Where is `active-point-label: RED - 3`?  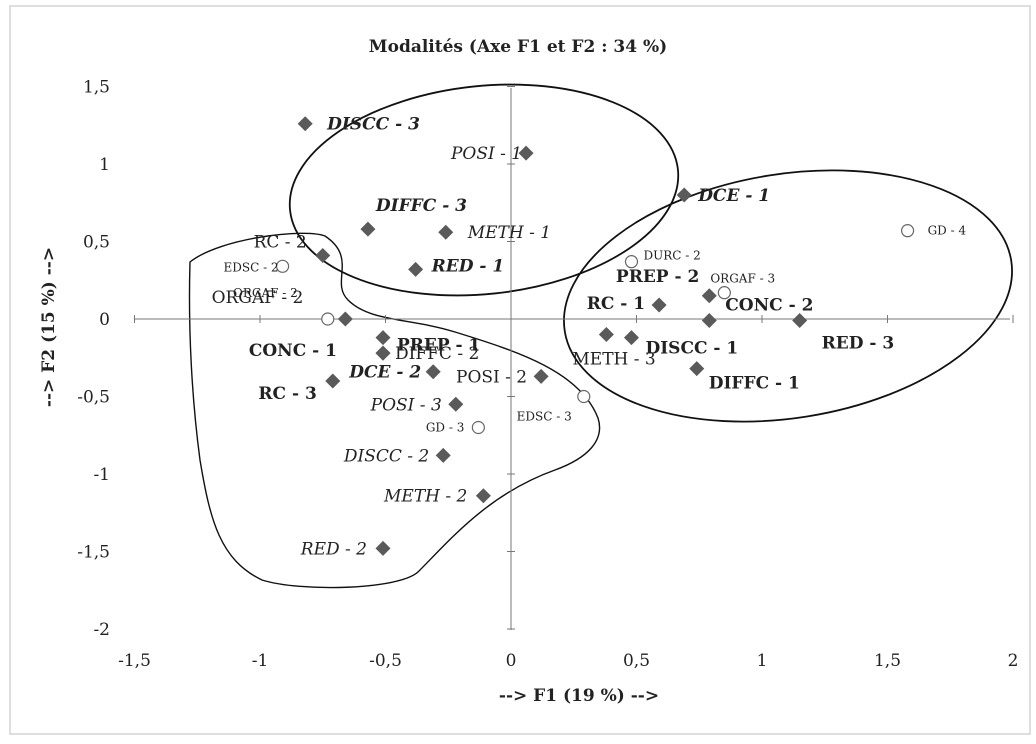
active-point-label: RED - 3 is located at coordinates (858, 344).